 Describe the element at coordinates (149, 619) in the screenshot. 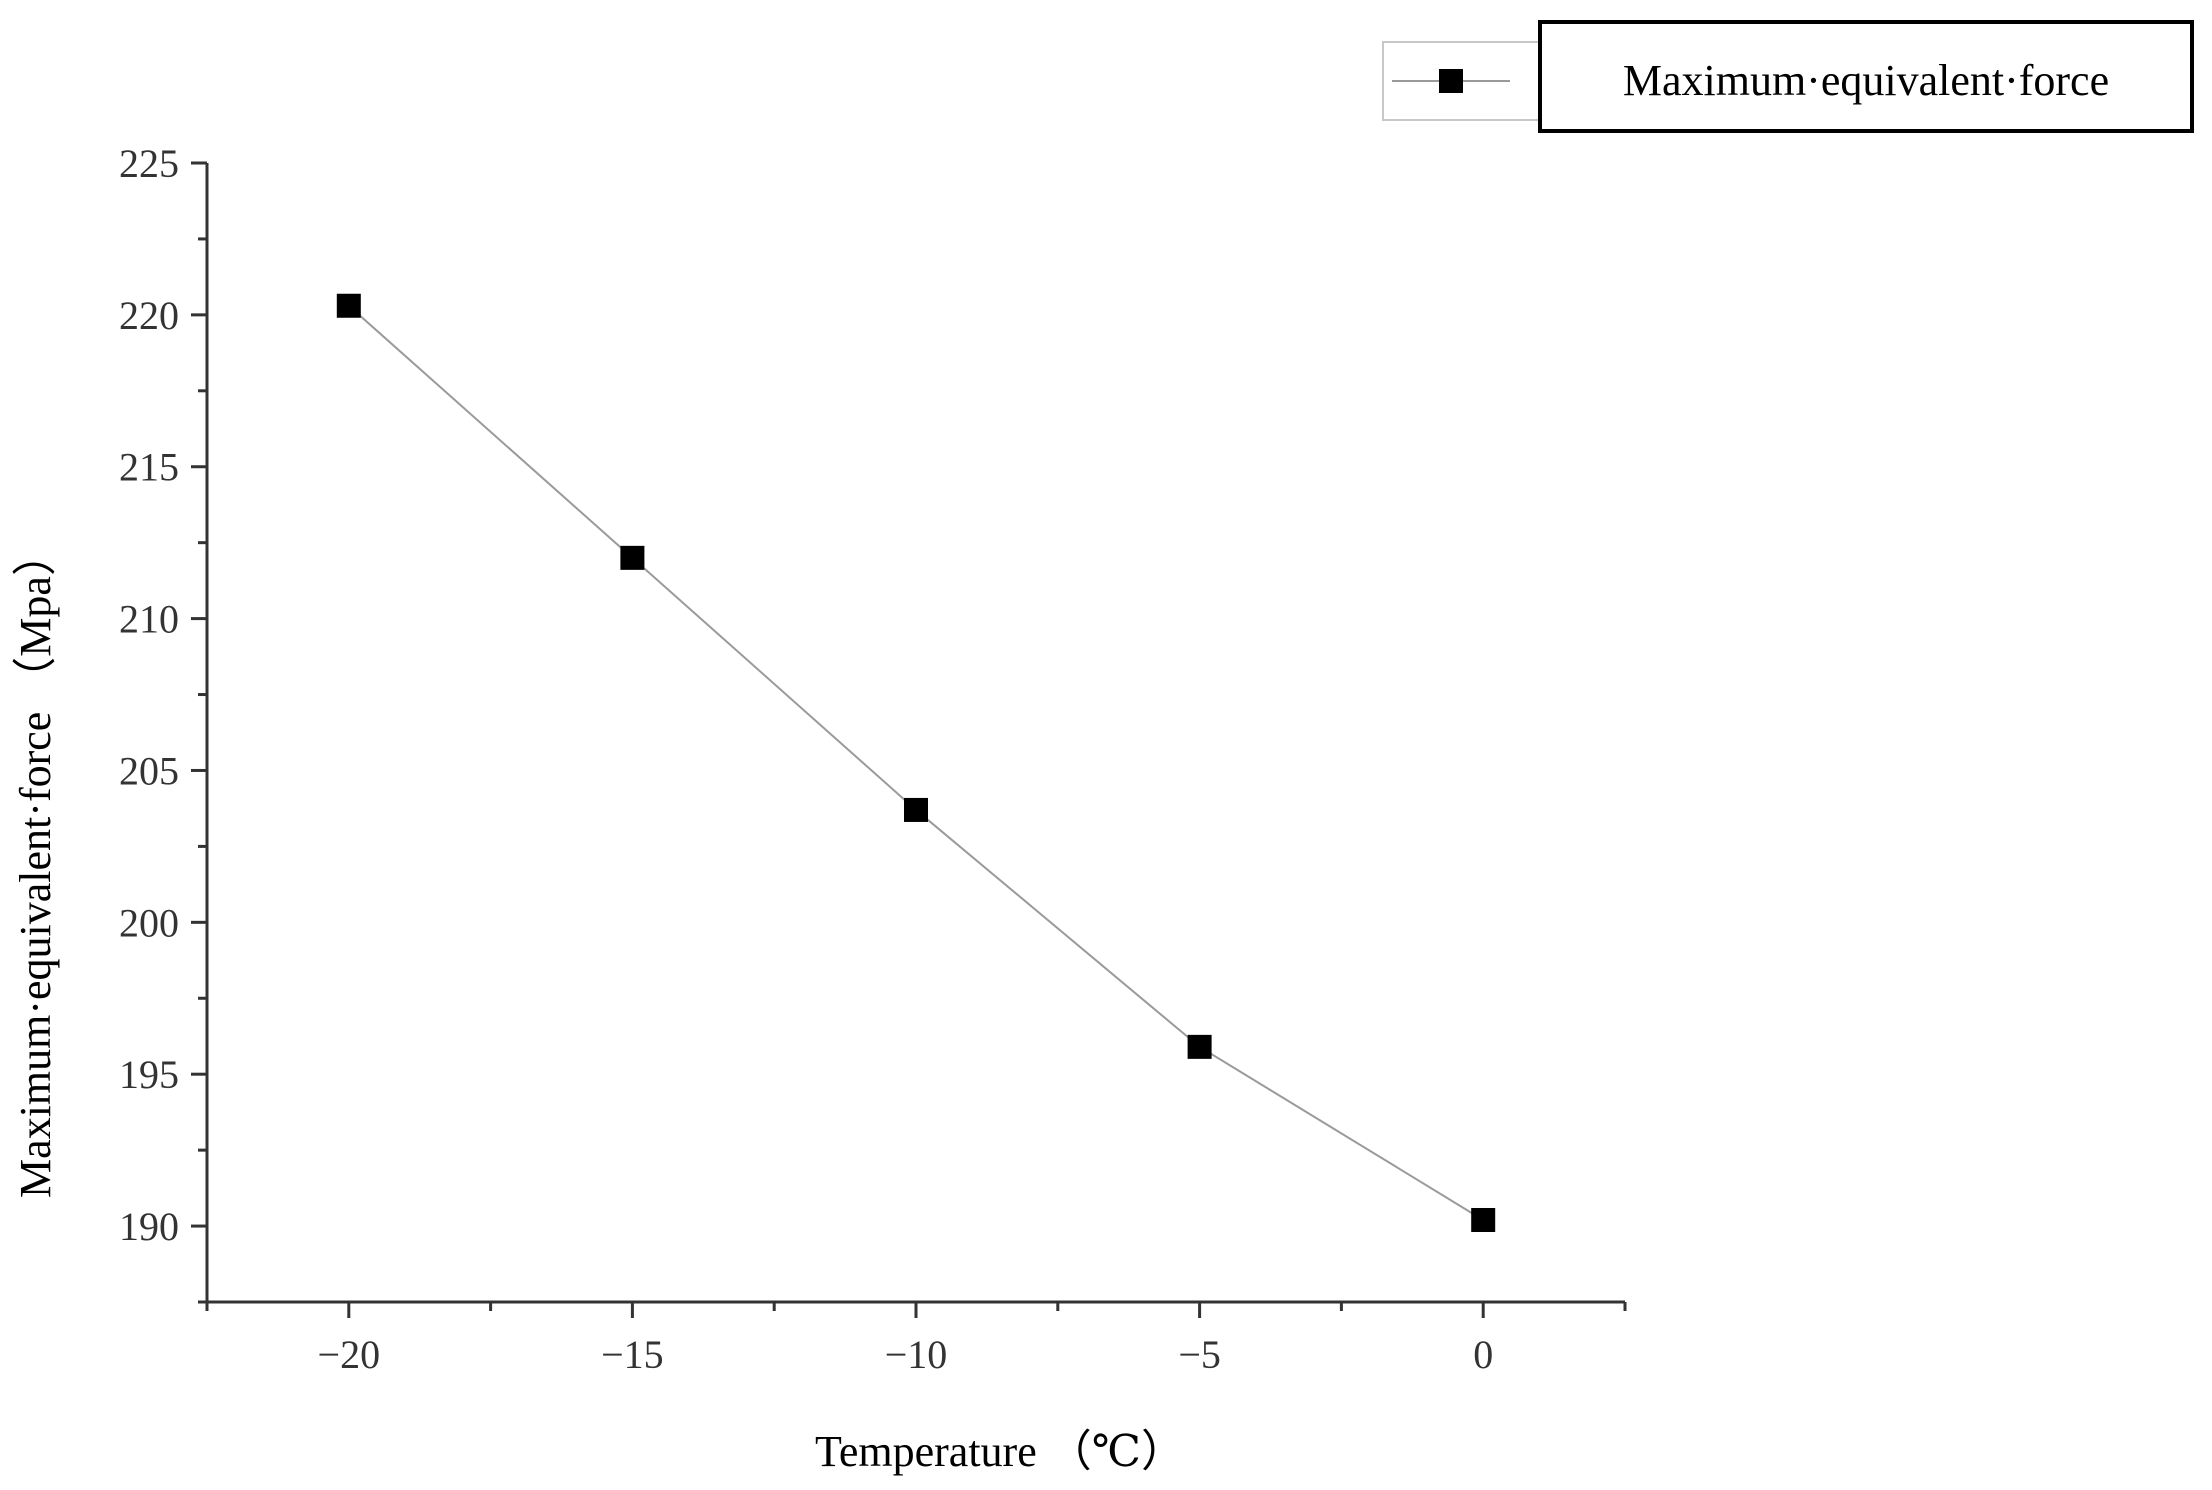

I see `y-tick-label: 210` at that location.